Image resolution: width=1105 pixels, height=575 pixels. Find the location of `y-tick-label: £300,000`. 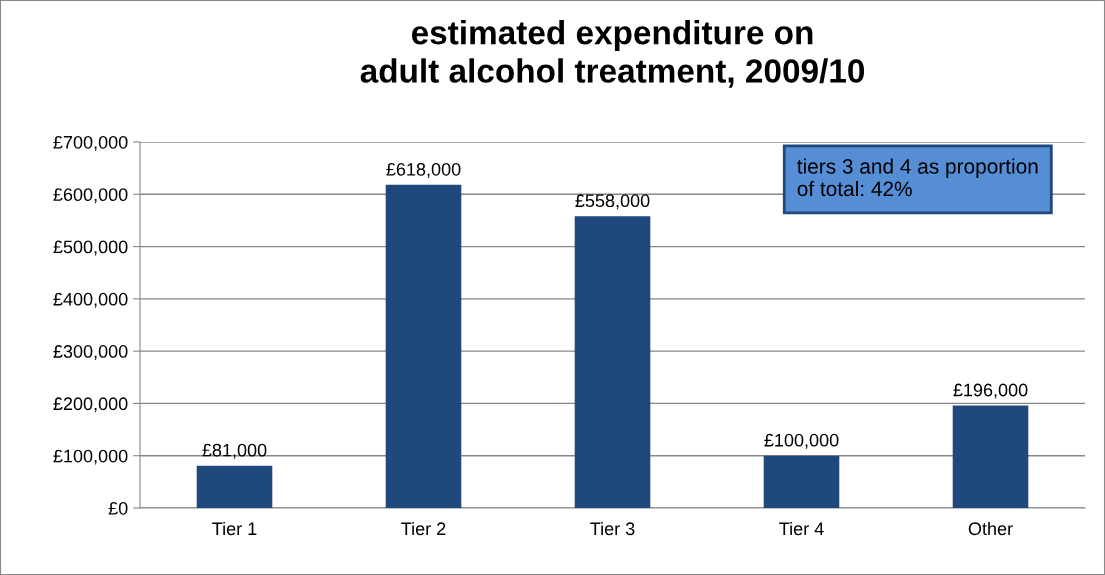

y-tick-label: £300,000 is located at coordinates (90, 352).